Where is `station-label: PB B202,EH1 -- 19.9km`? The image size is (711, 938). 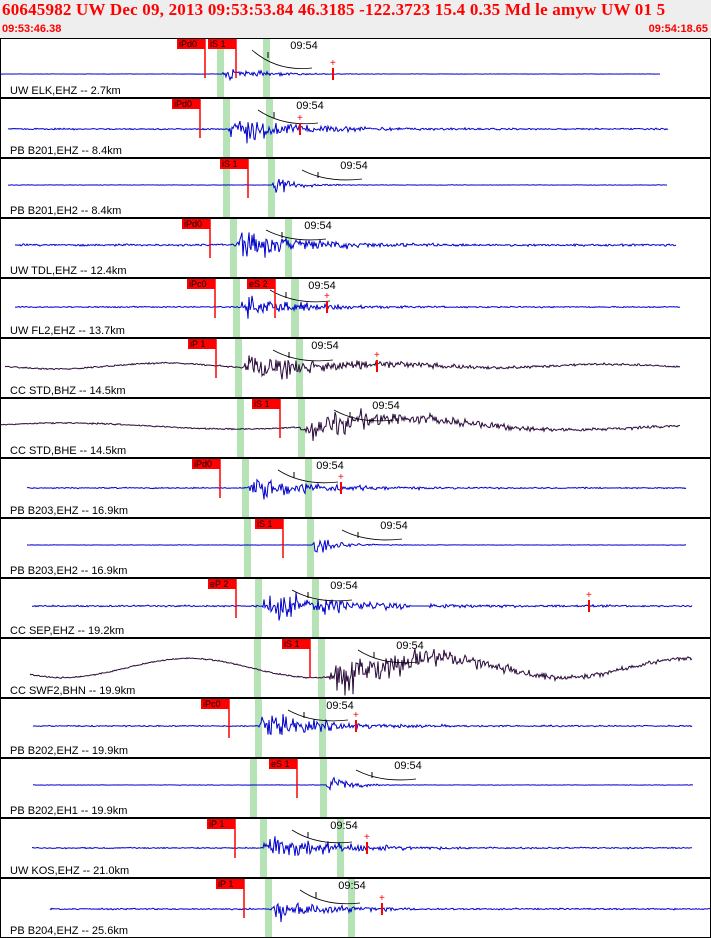 station-label: PB B202,EH1 -- 19.9km is located at coordinates (68, 811).